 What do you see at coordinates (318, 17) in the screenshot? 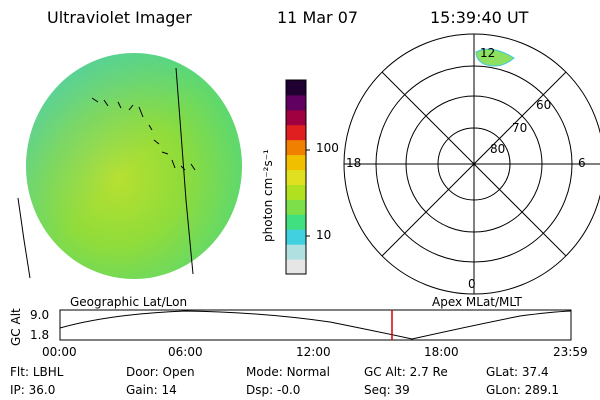
I see `observation-date: 11 Mar 07` at bounding box center [318, 17].